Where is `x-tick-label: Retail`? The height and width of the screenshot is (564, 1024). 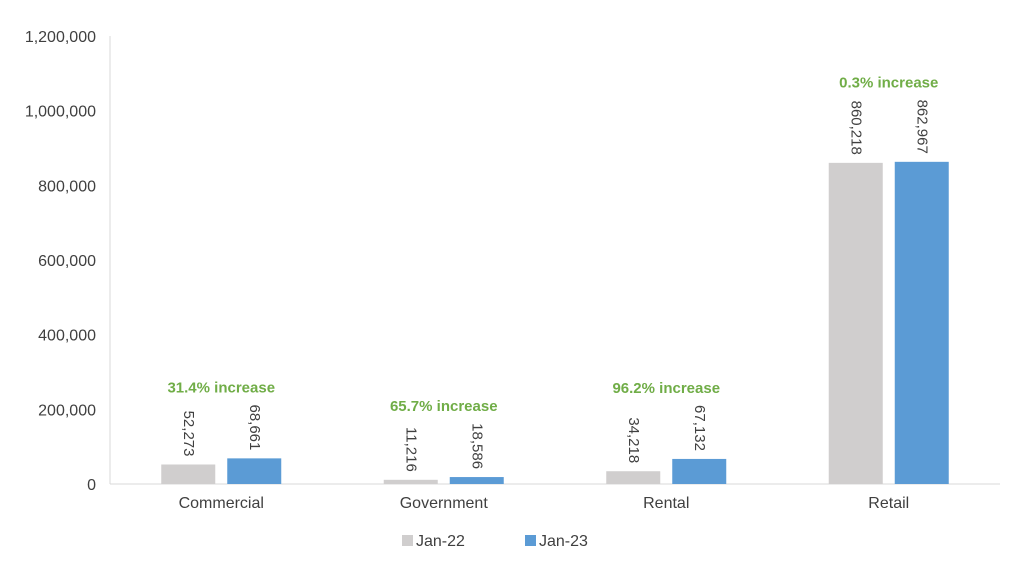
x-tick-label: Retail is located at coordinates (888, 503).